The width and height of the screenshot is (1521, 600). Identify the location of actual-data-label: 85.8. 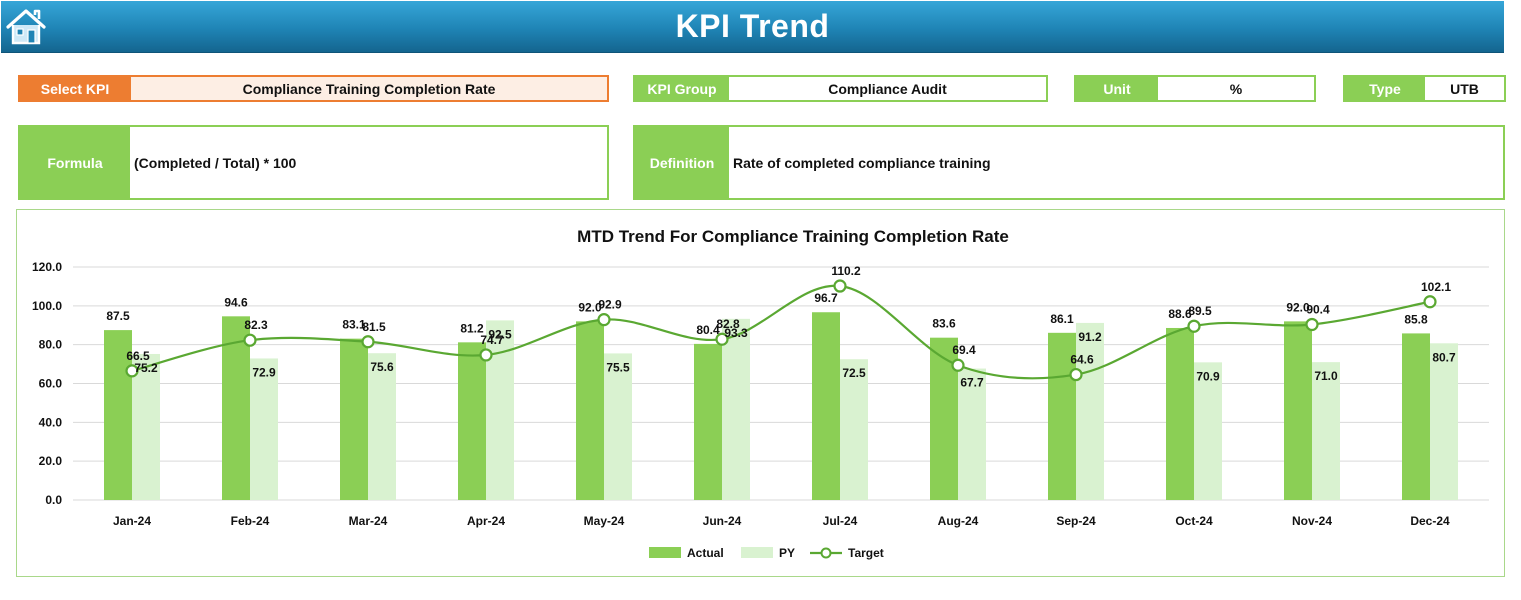
(1416, 319).